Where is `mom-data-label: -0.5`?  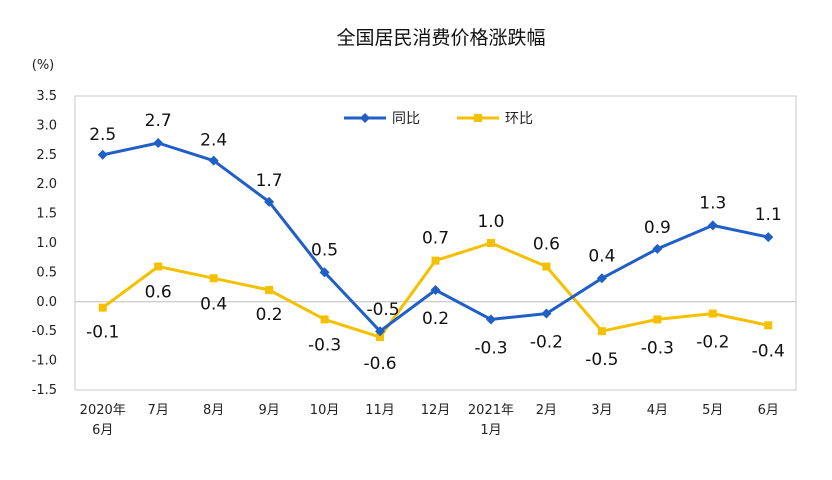
mom-data-label: -0.5 is located at coordinates (601, 360).